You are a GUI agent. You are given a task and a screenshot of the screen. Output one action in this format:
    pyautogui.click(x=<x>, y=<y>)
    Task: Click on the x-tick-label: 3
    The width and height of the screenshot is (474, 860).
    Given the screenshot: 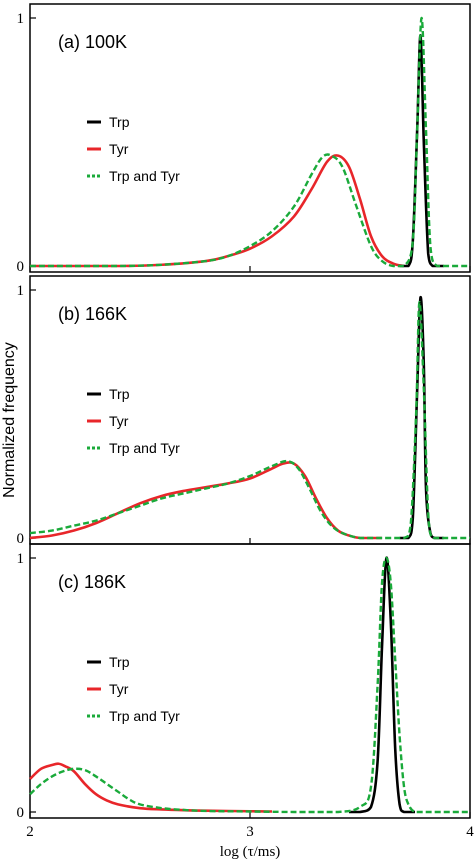 What is the action you would take?
    pyautogui.click(x=250, y=832)
    